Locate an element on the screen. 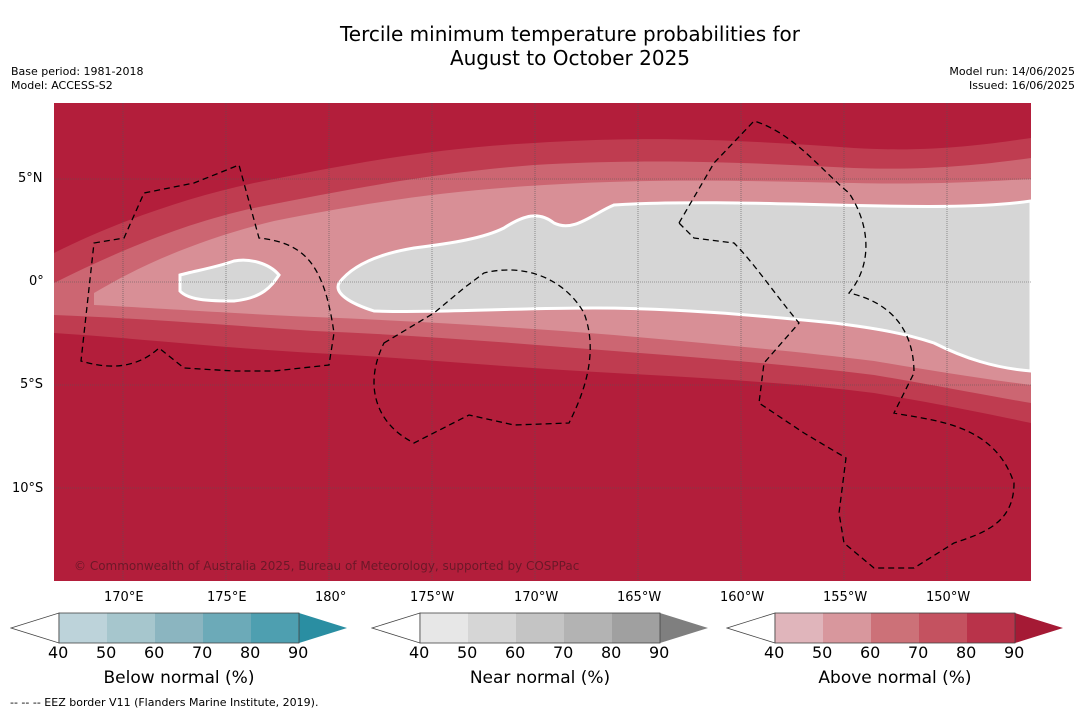 The width and height of the screenshot is (1085, 713). colorbar-below-title: Below normal (%) is located at coordinates (179, 678).